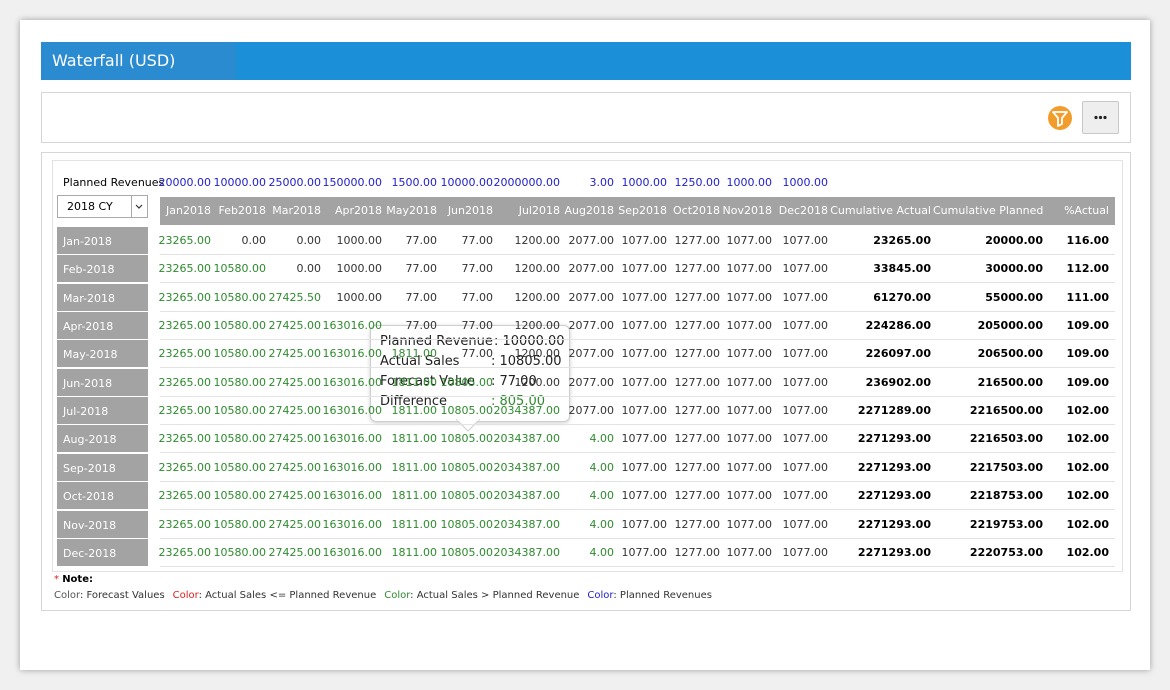  What do you see at coordinates (1006, 496) in the screenshot?
I see `summary-value: 2218753.00` at bounding box center [1006, 496].